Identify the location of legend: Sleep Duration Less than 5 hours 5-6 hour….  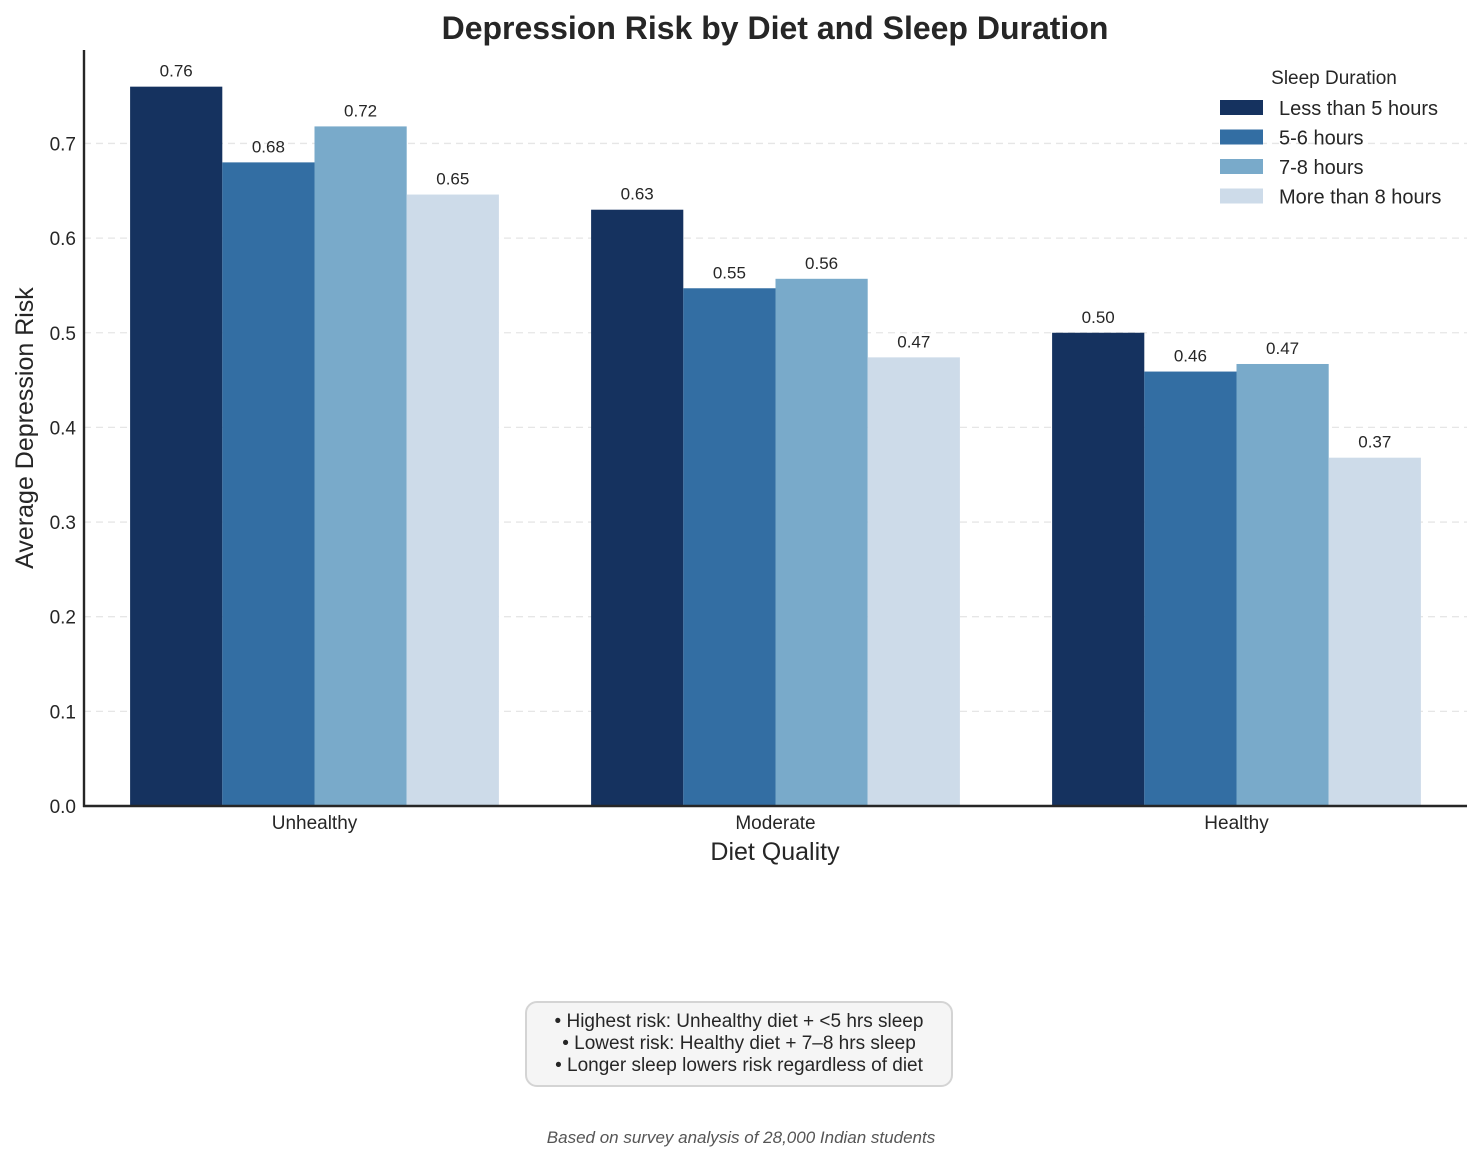
(1330, 138).